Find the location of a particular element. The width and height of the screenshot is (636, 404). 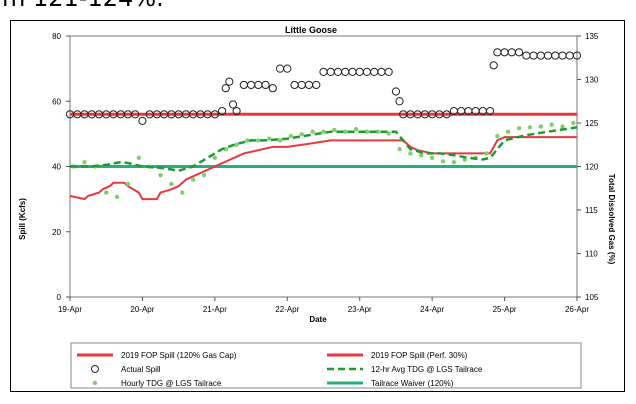

caption-text: m 121-124%. is located at coordinates (83, 6).